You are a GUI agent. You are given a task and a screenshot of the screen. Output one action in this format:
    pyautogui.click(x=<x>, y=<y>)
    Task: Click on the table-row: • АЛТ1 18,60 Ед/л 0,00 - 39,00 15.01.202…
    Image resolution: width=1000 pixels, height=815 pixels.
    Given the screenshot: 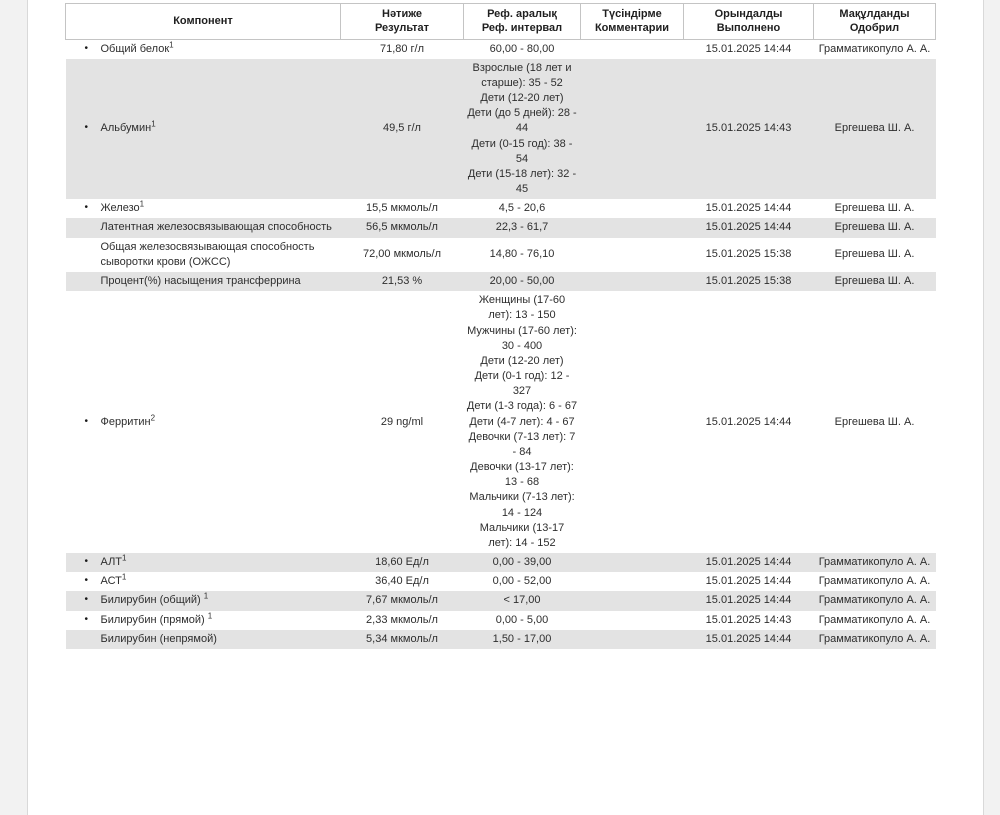 What is the action you would take?
    pyautogui.click(x=500, y=563)
    